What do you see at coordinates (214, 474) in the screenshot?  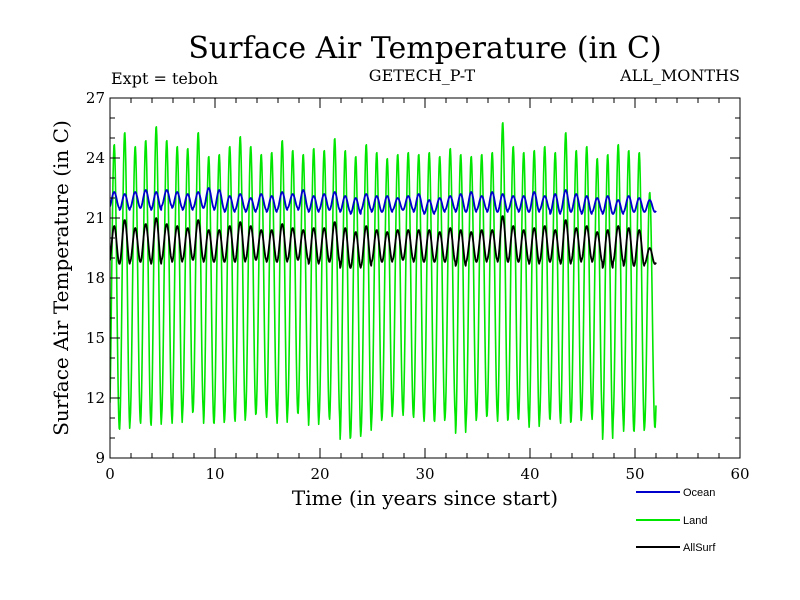 I see `x-tick-label: 10` at bounding box center [214, 474].